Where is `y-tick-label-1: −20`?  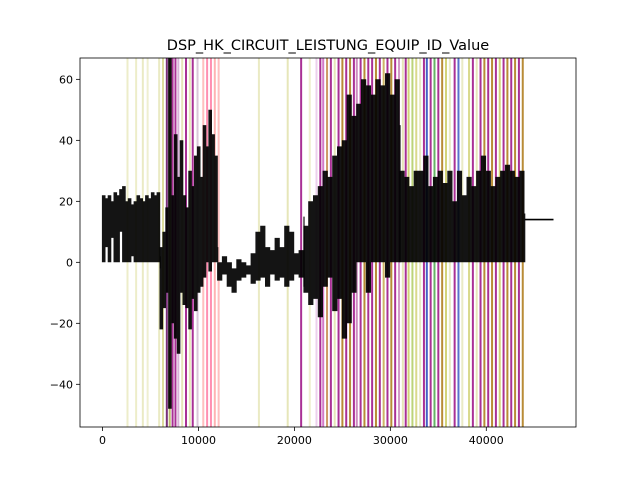 y-tick-label-1: −20 is located at coordinates (61, 323).